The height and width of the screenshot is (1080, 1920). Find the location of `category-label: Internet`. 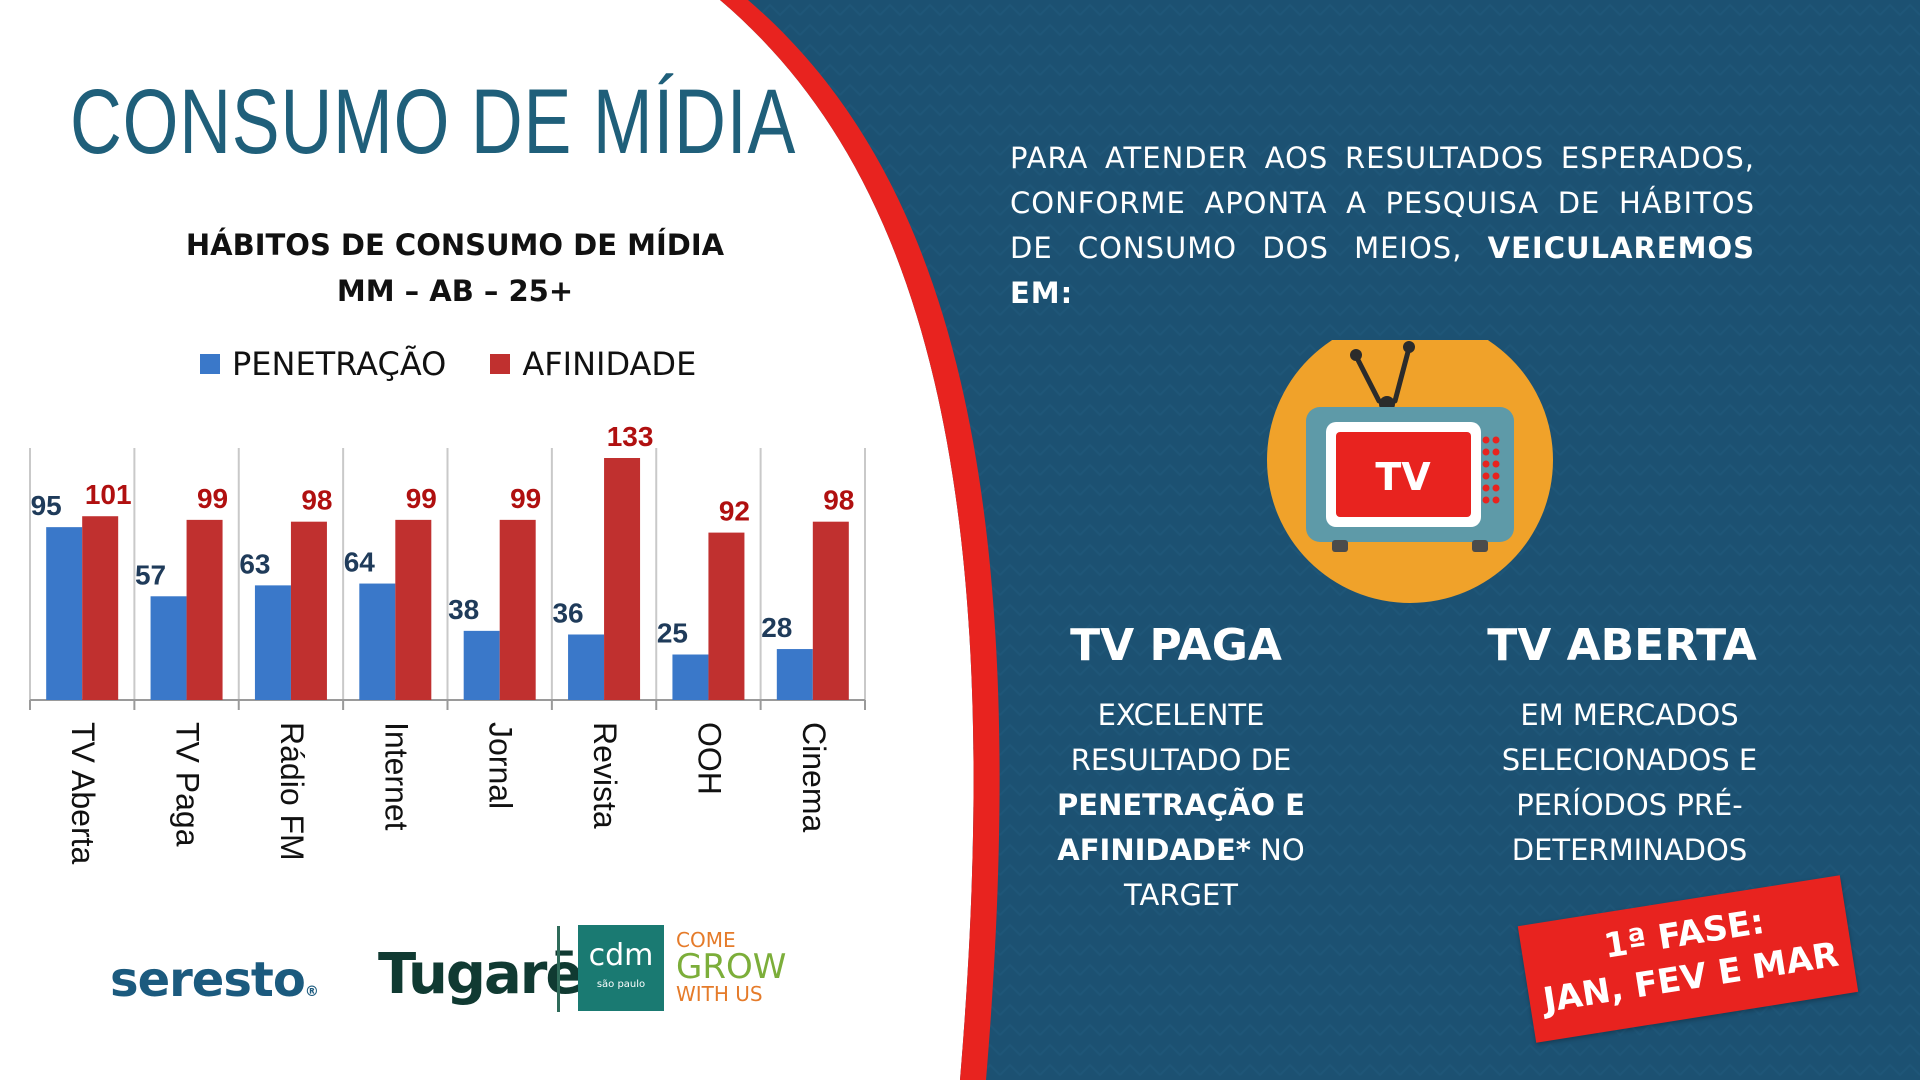

category-label: Internet is located at coordinates (396, 776).